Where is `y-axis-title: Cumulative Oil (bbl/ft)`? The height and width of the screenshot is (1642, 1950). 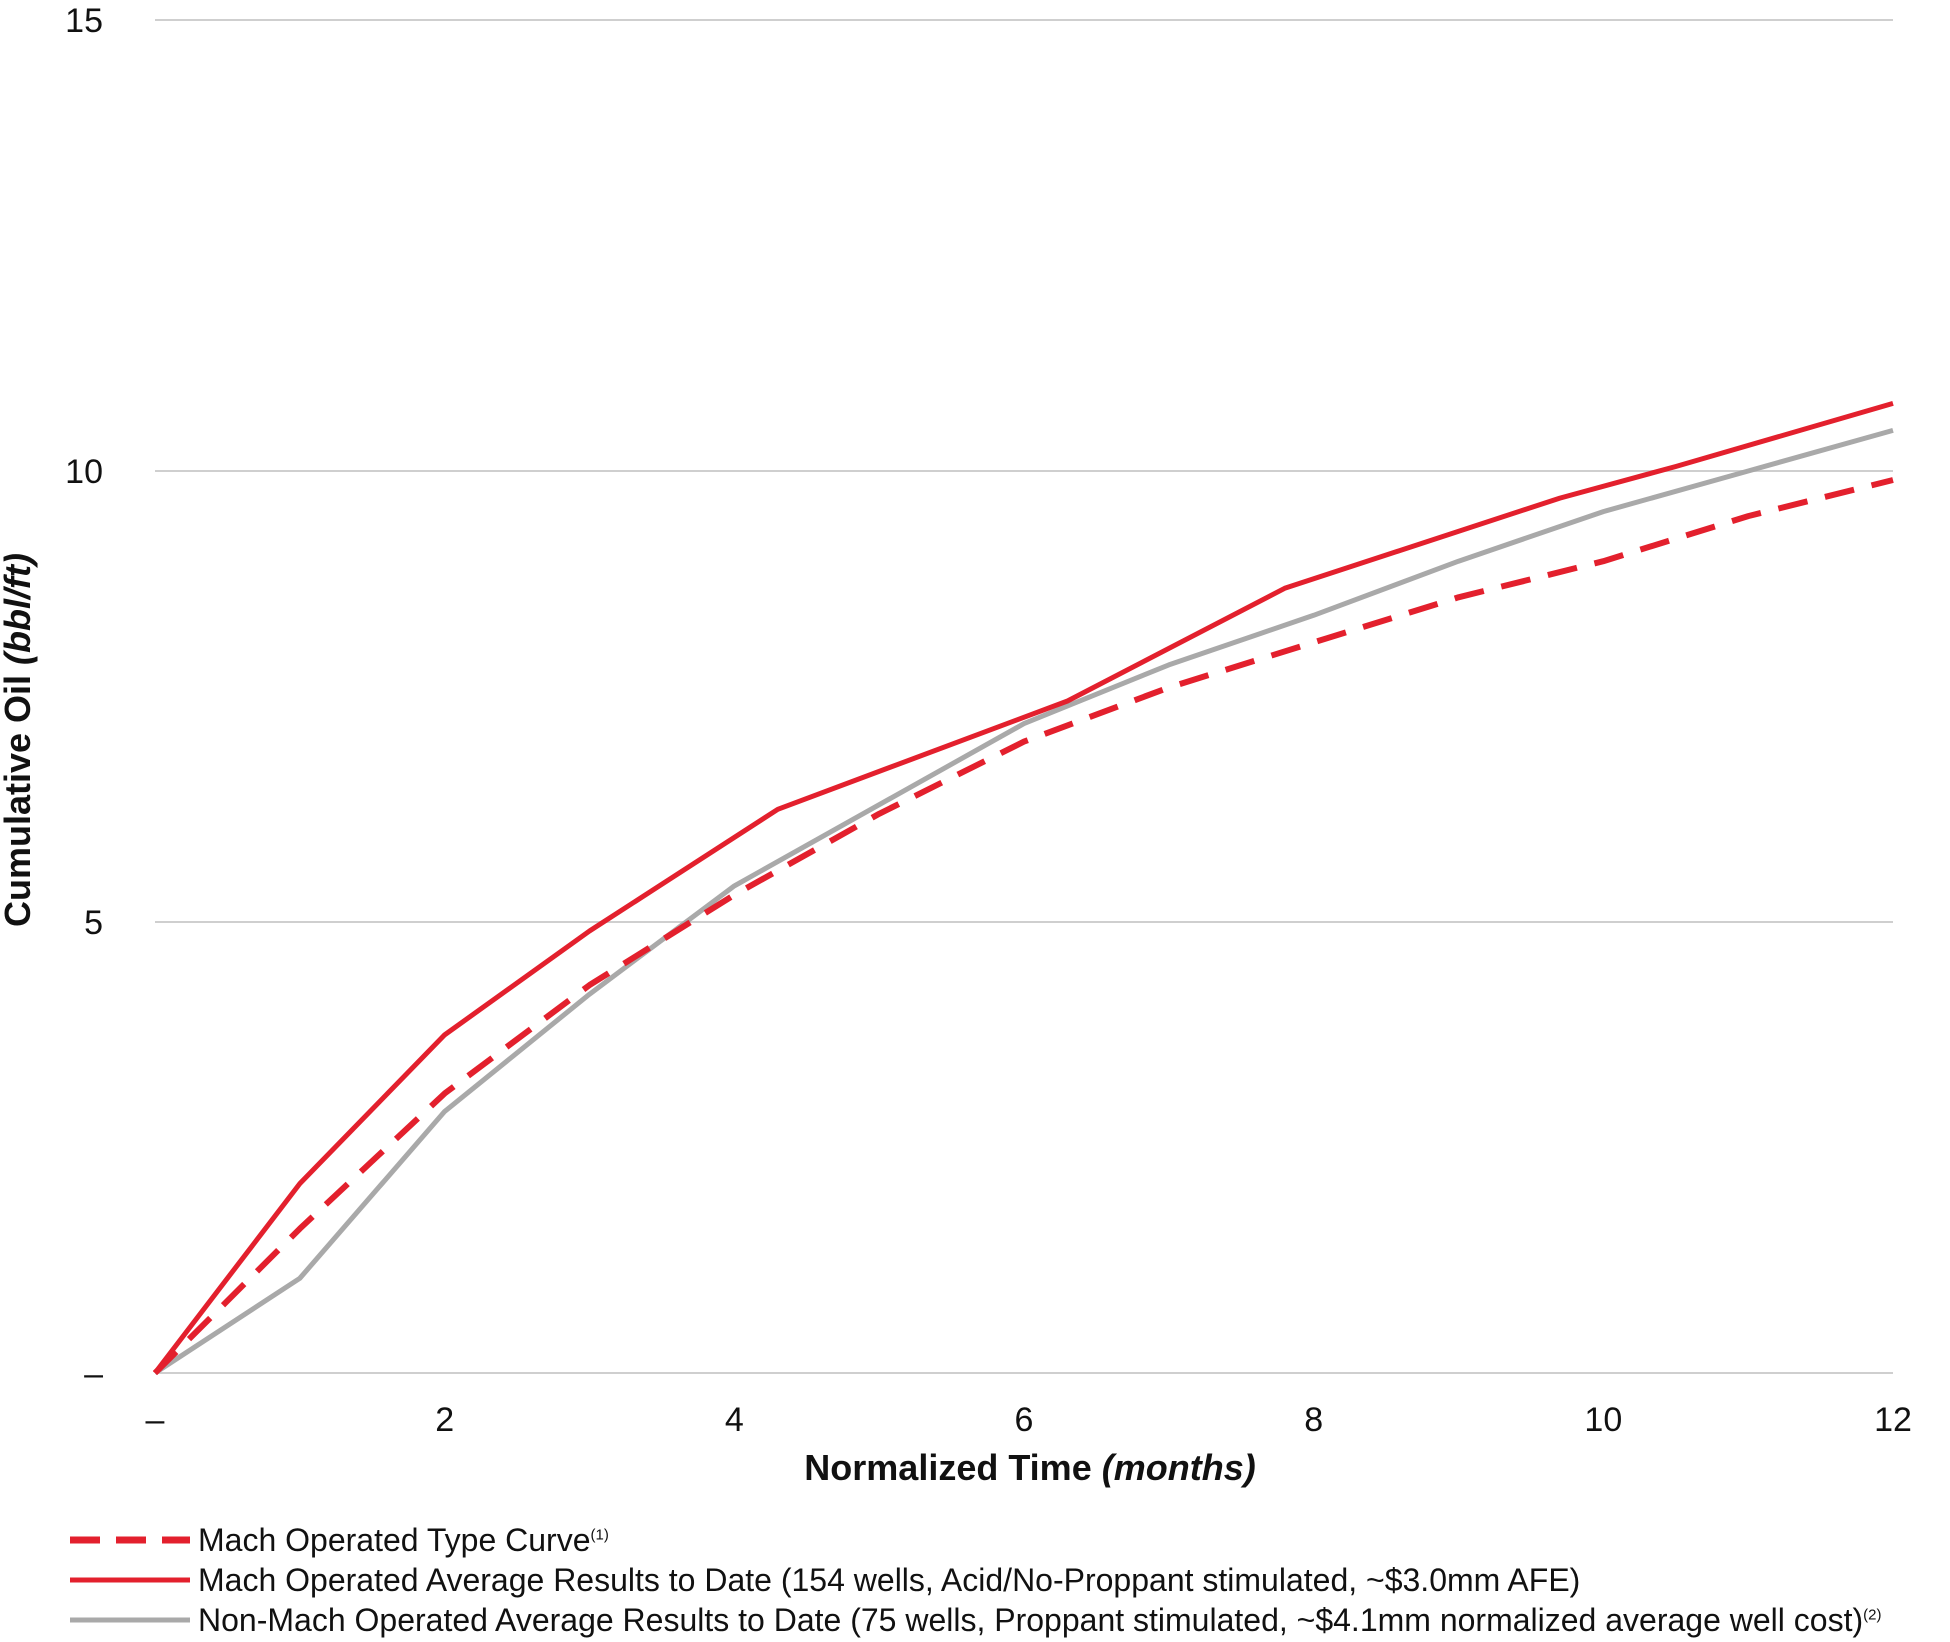 y-axis-title: Cumulative Oil (bbl/ft) is located at coordinates (19, 740).